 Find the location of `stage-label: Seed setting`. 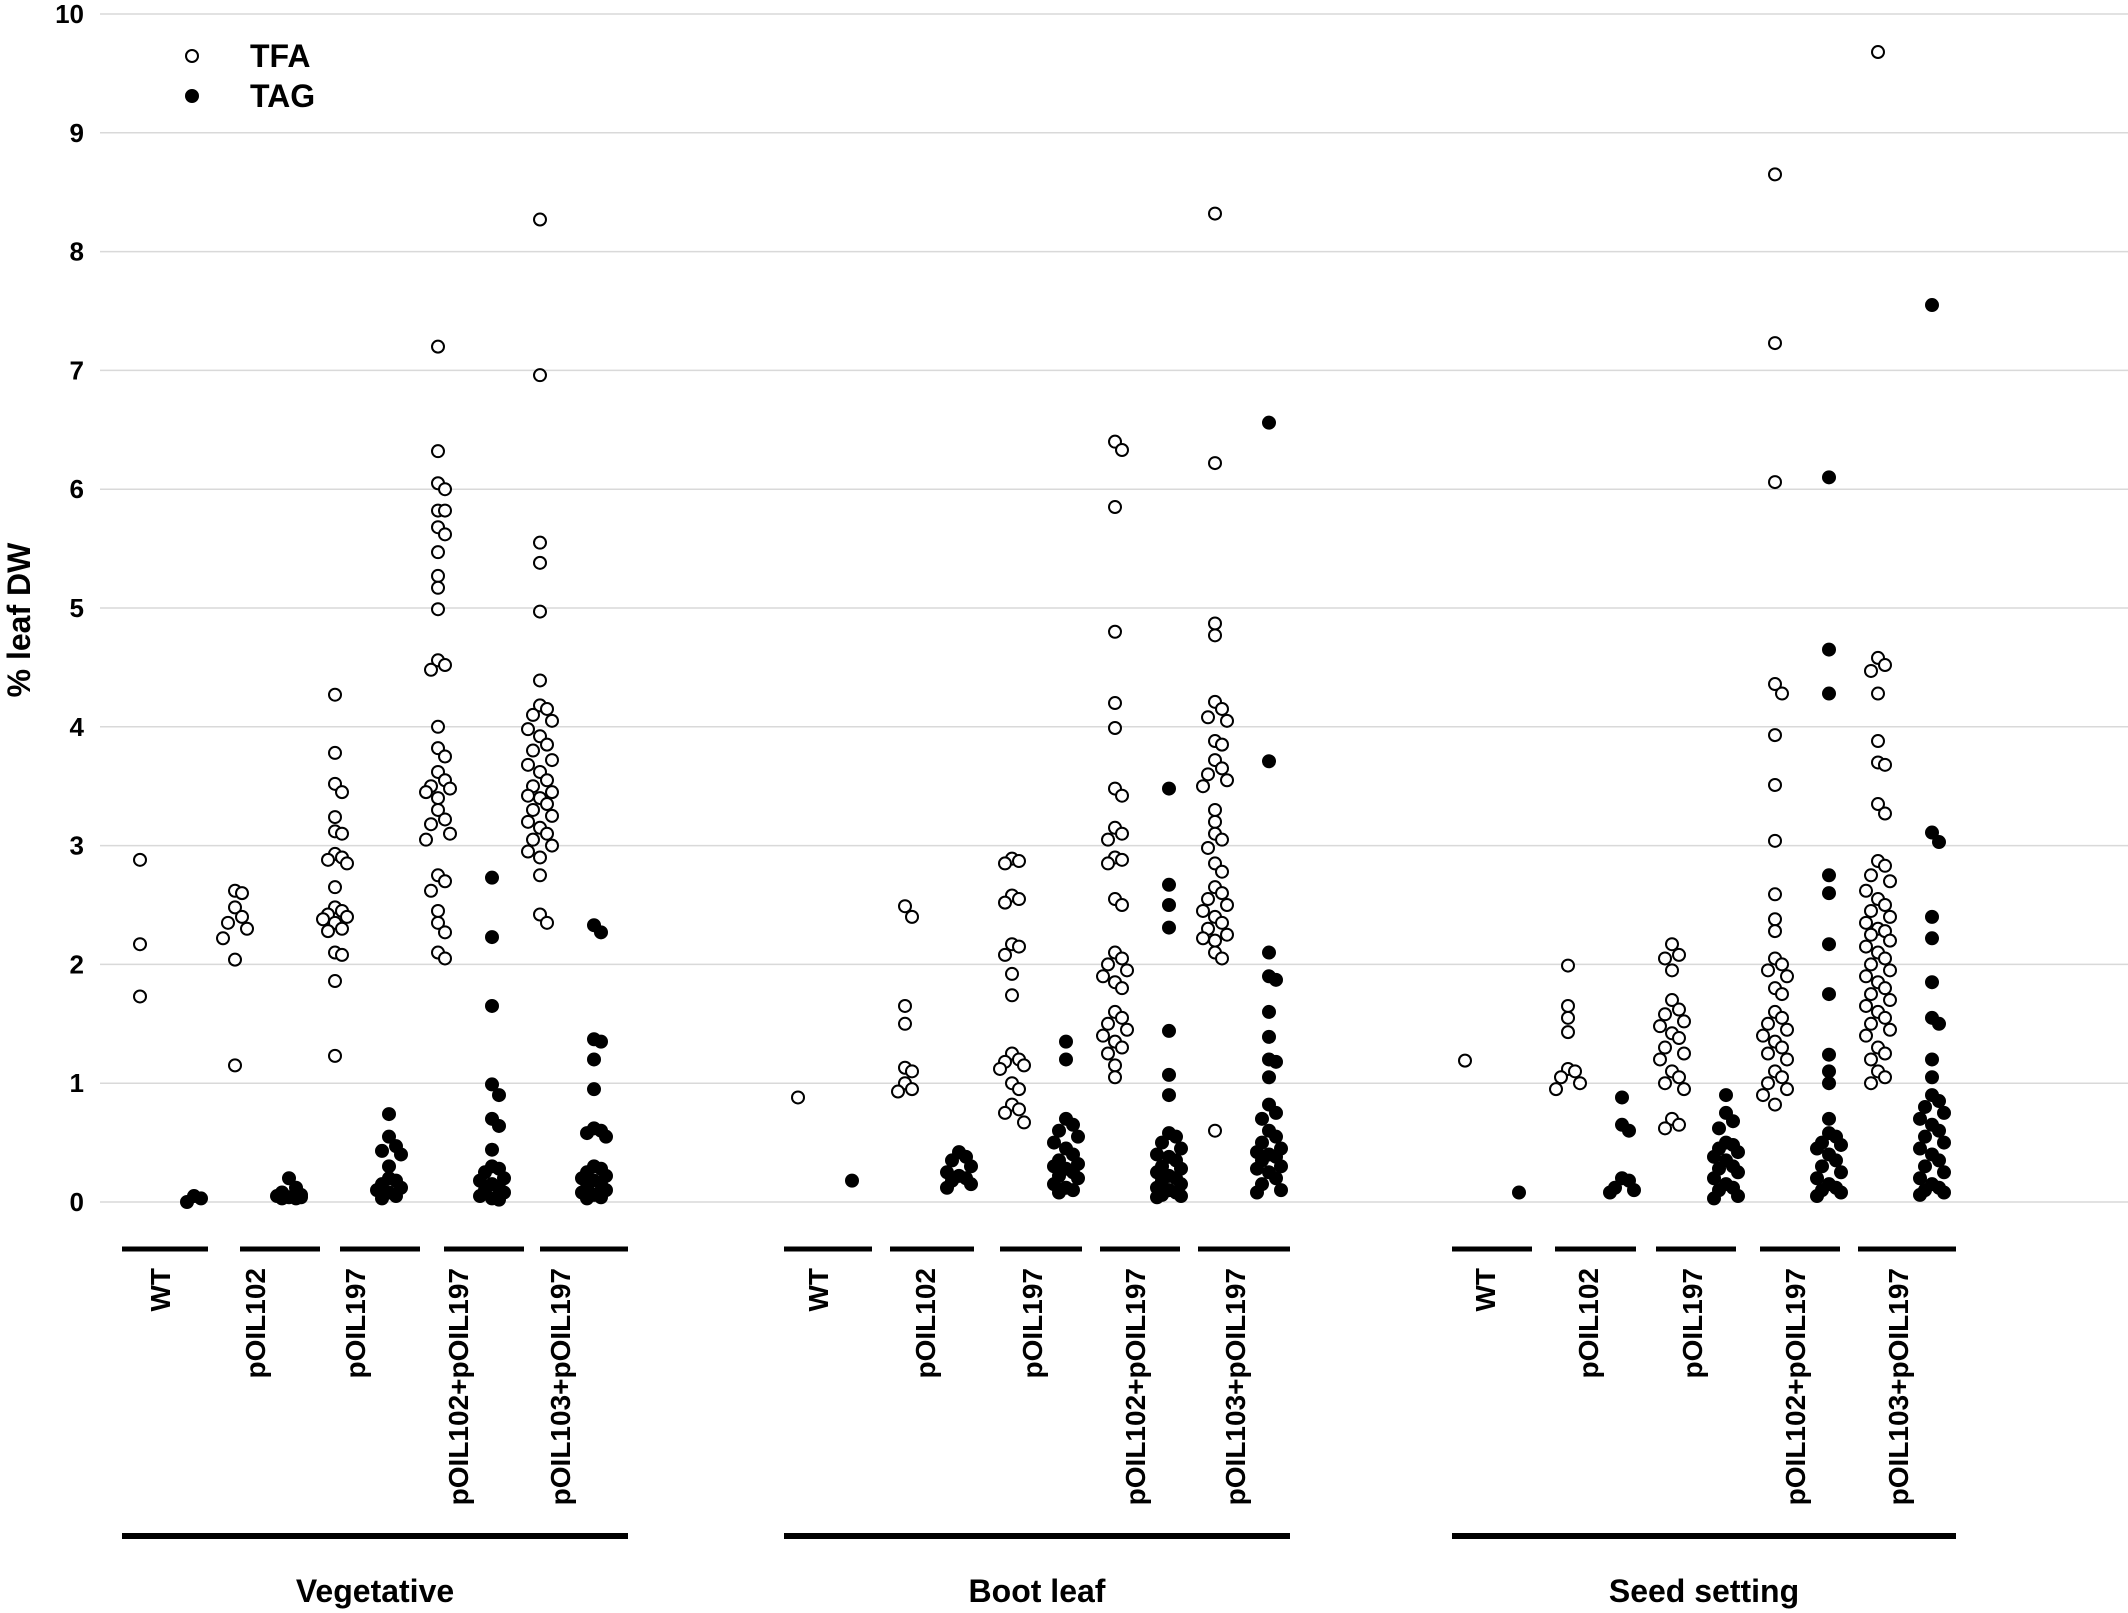

stage-label: Seed setting is located at coordinates (1704, 1591).